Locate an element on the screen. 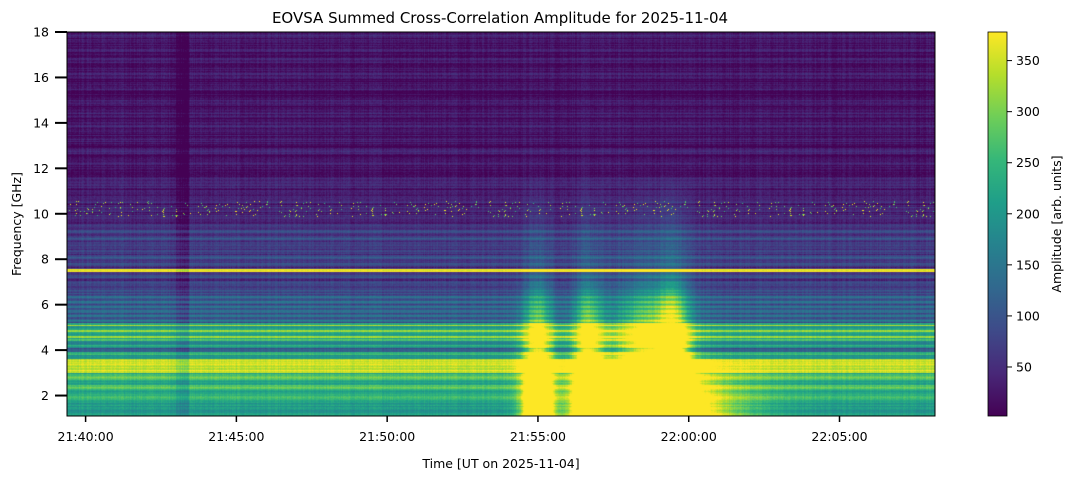  y-axis: 2 4 6 8 10 12 14 16 18 is located at coordinates (50, 214).